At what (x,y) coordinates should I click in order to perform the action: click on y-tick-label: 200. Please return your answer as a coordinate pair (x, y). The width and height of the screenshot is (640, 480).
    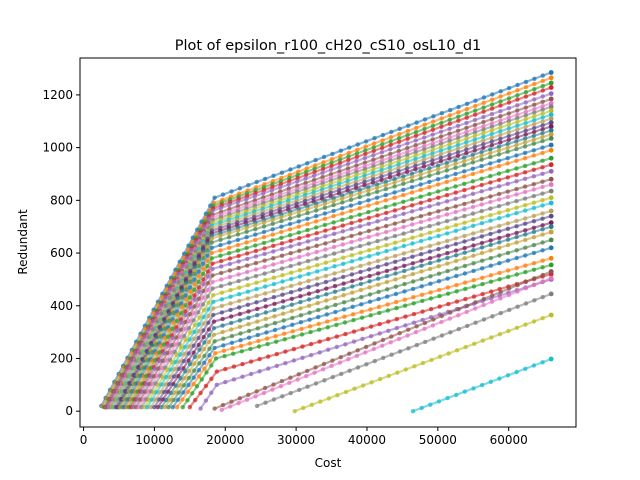
    Looking at the image, I should click on (61, 358).